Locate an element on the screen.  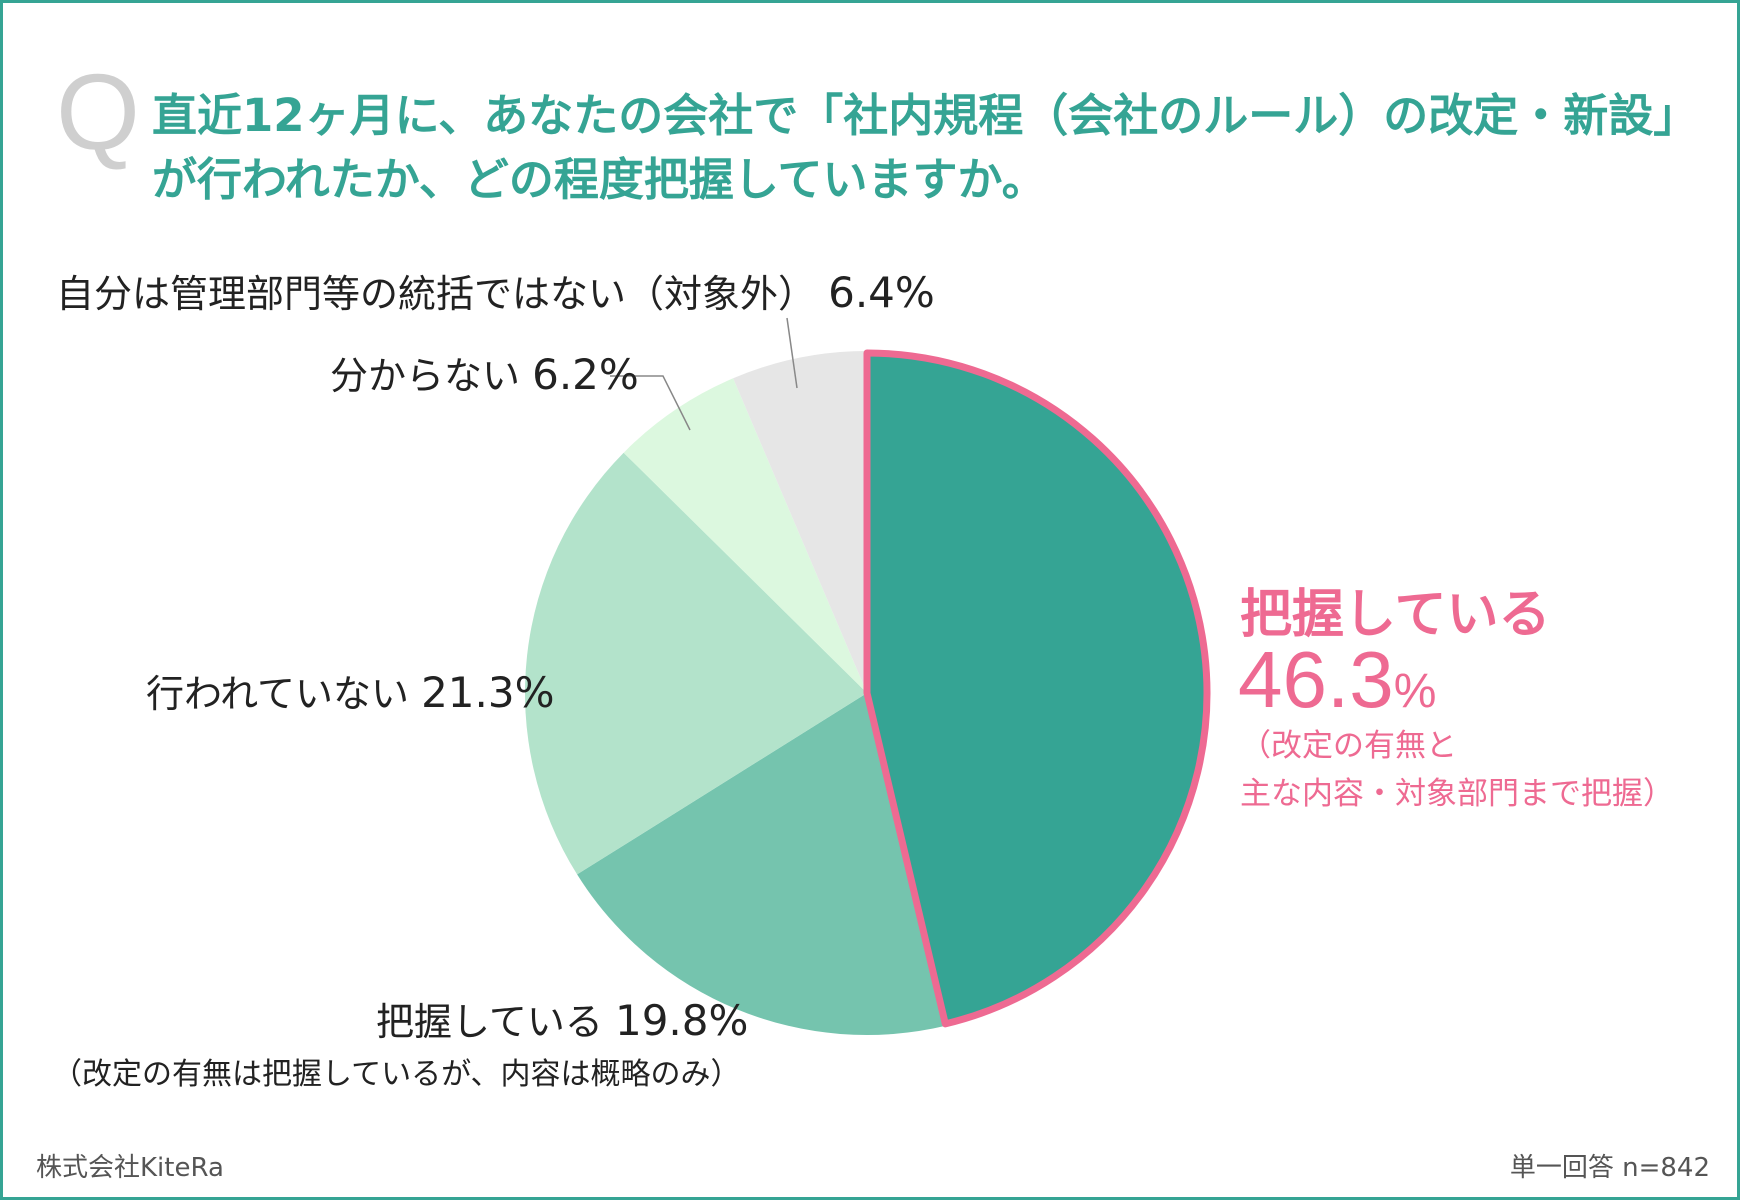
leader-line-unknown is located at coordinates (650, 403).